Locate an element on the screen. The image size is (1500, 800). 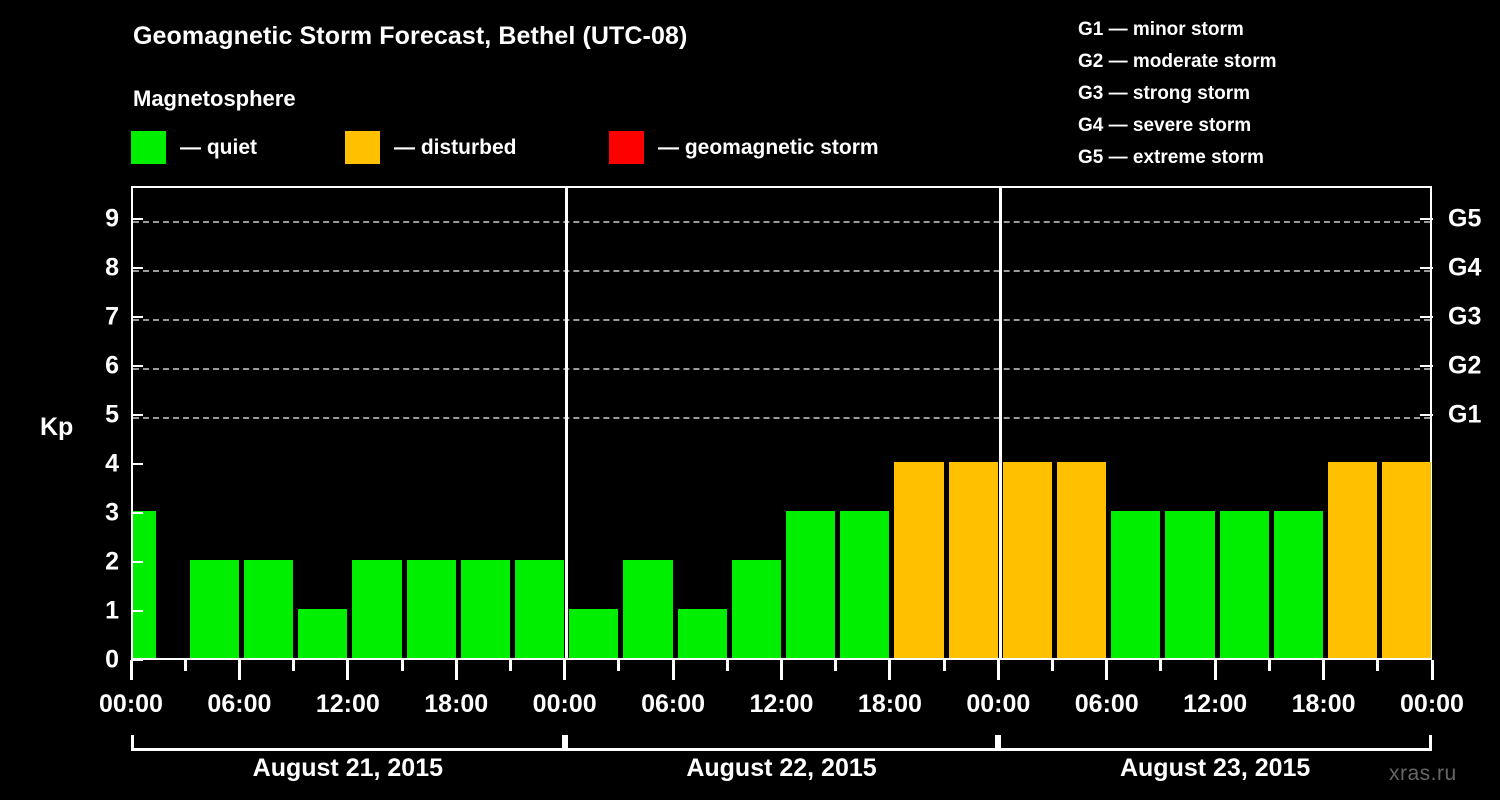
y-axis-tick-label: 3 is located at coordinates (112, 512).